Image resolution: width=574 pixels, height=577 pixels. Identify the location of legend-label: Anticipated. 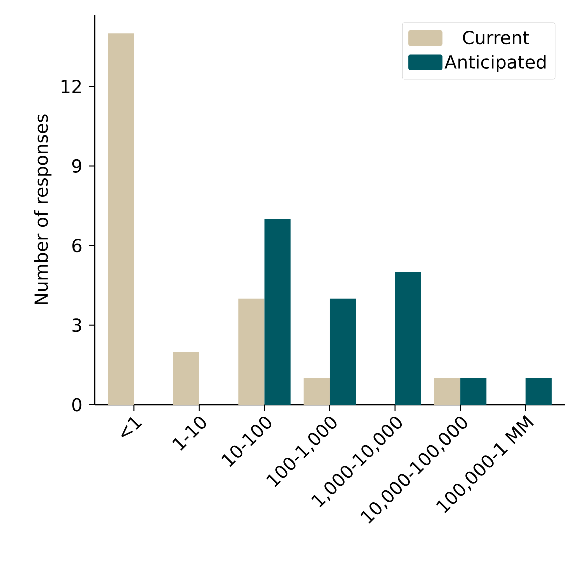
(495, 63).